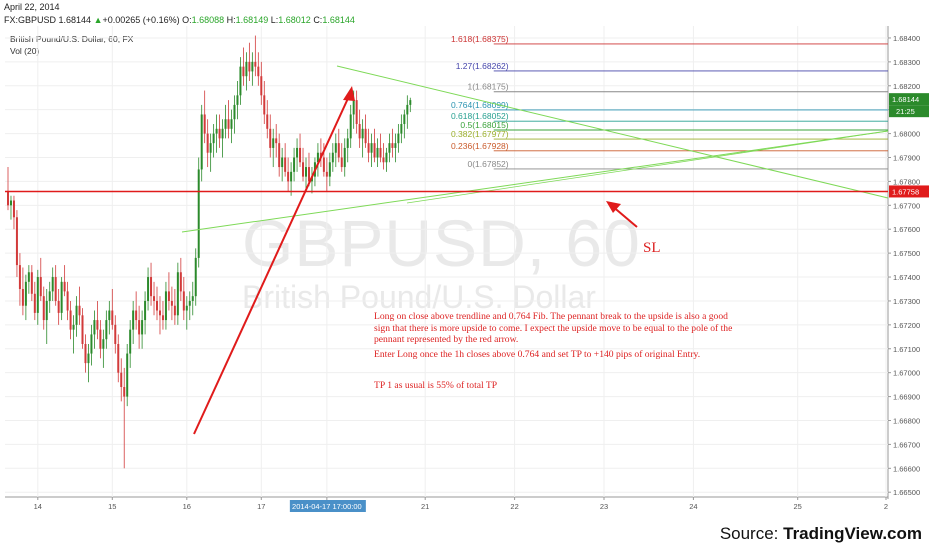 The width and height of the screenshot is (932, 550). I want to click on close-value: 1.68144, so click(338, 20).